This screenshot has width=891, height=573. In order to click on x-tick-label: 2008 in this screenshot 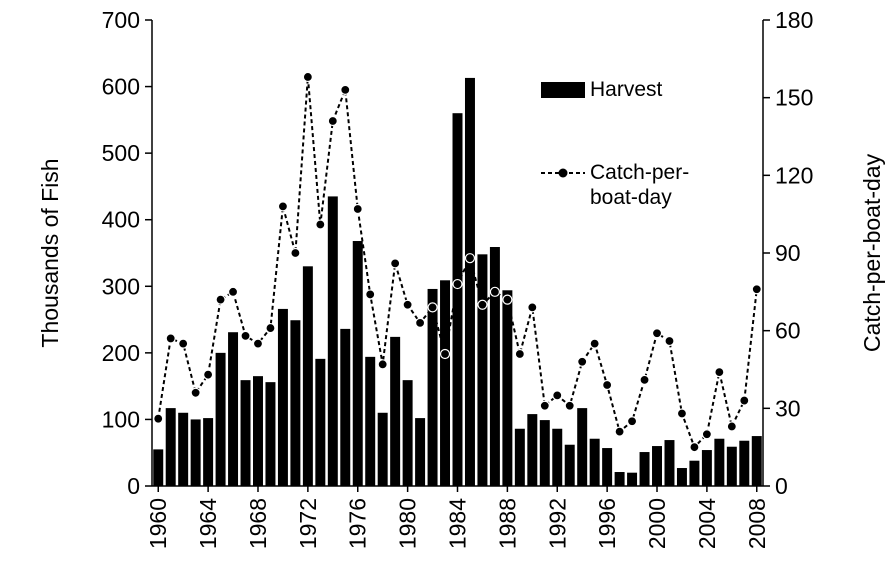, I will do `click(757, 523)`.